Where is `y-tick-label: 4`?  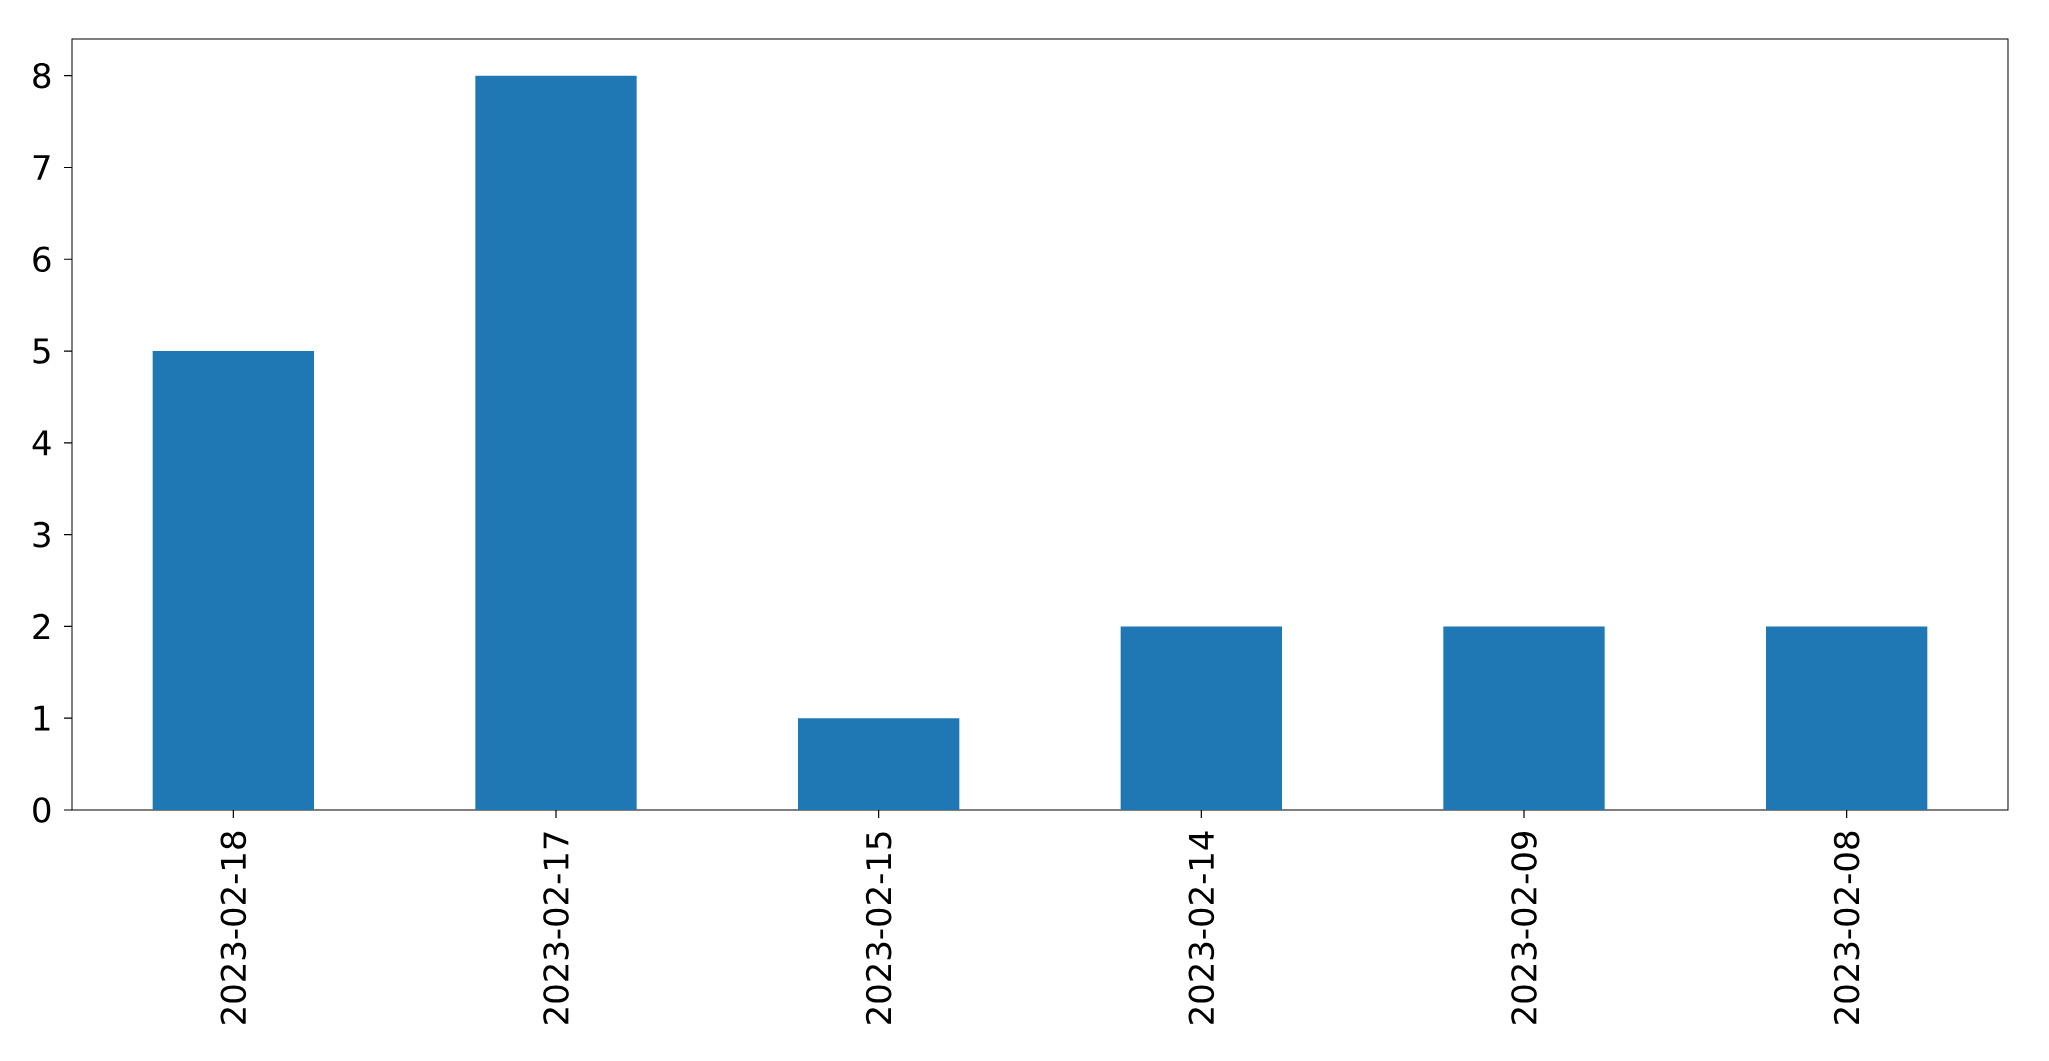 y-tick-label: 4 is located at coordinates (41, 443).